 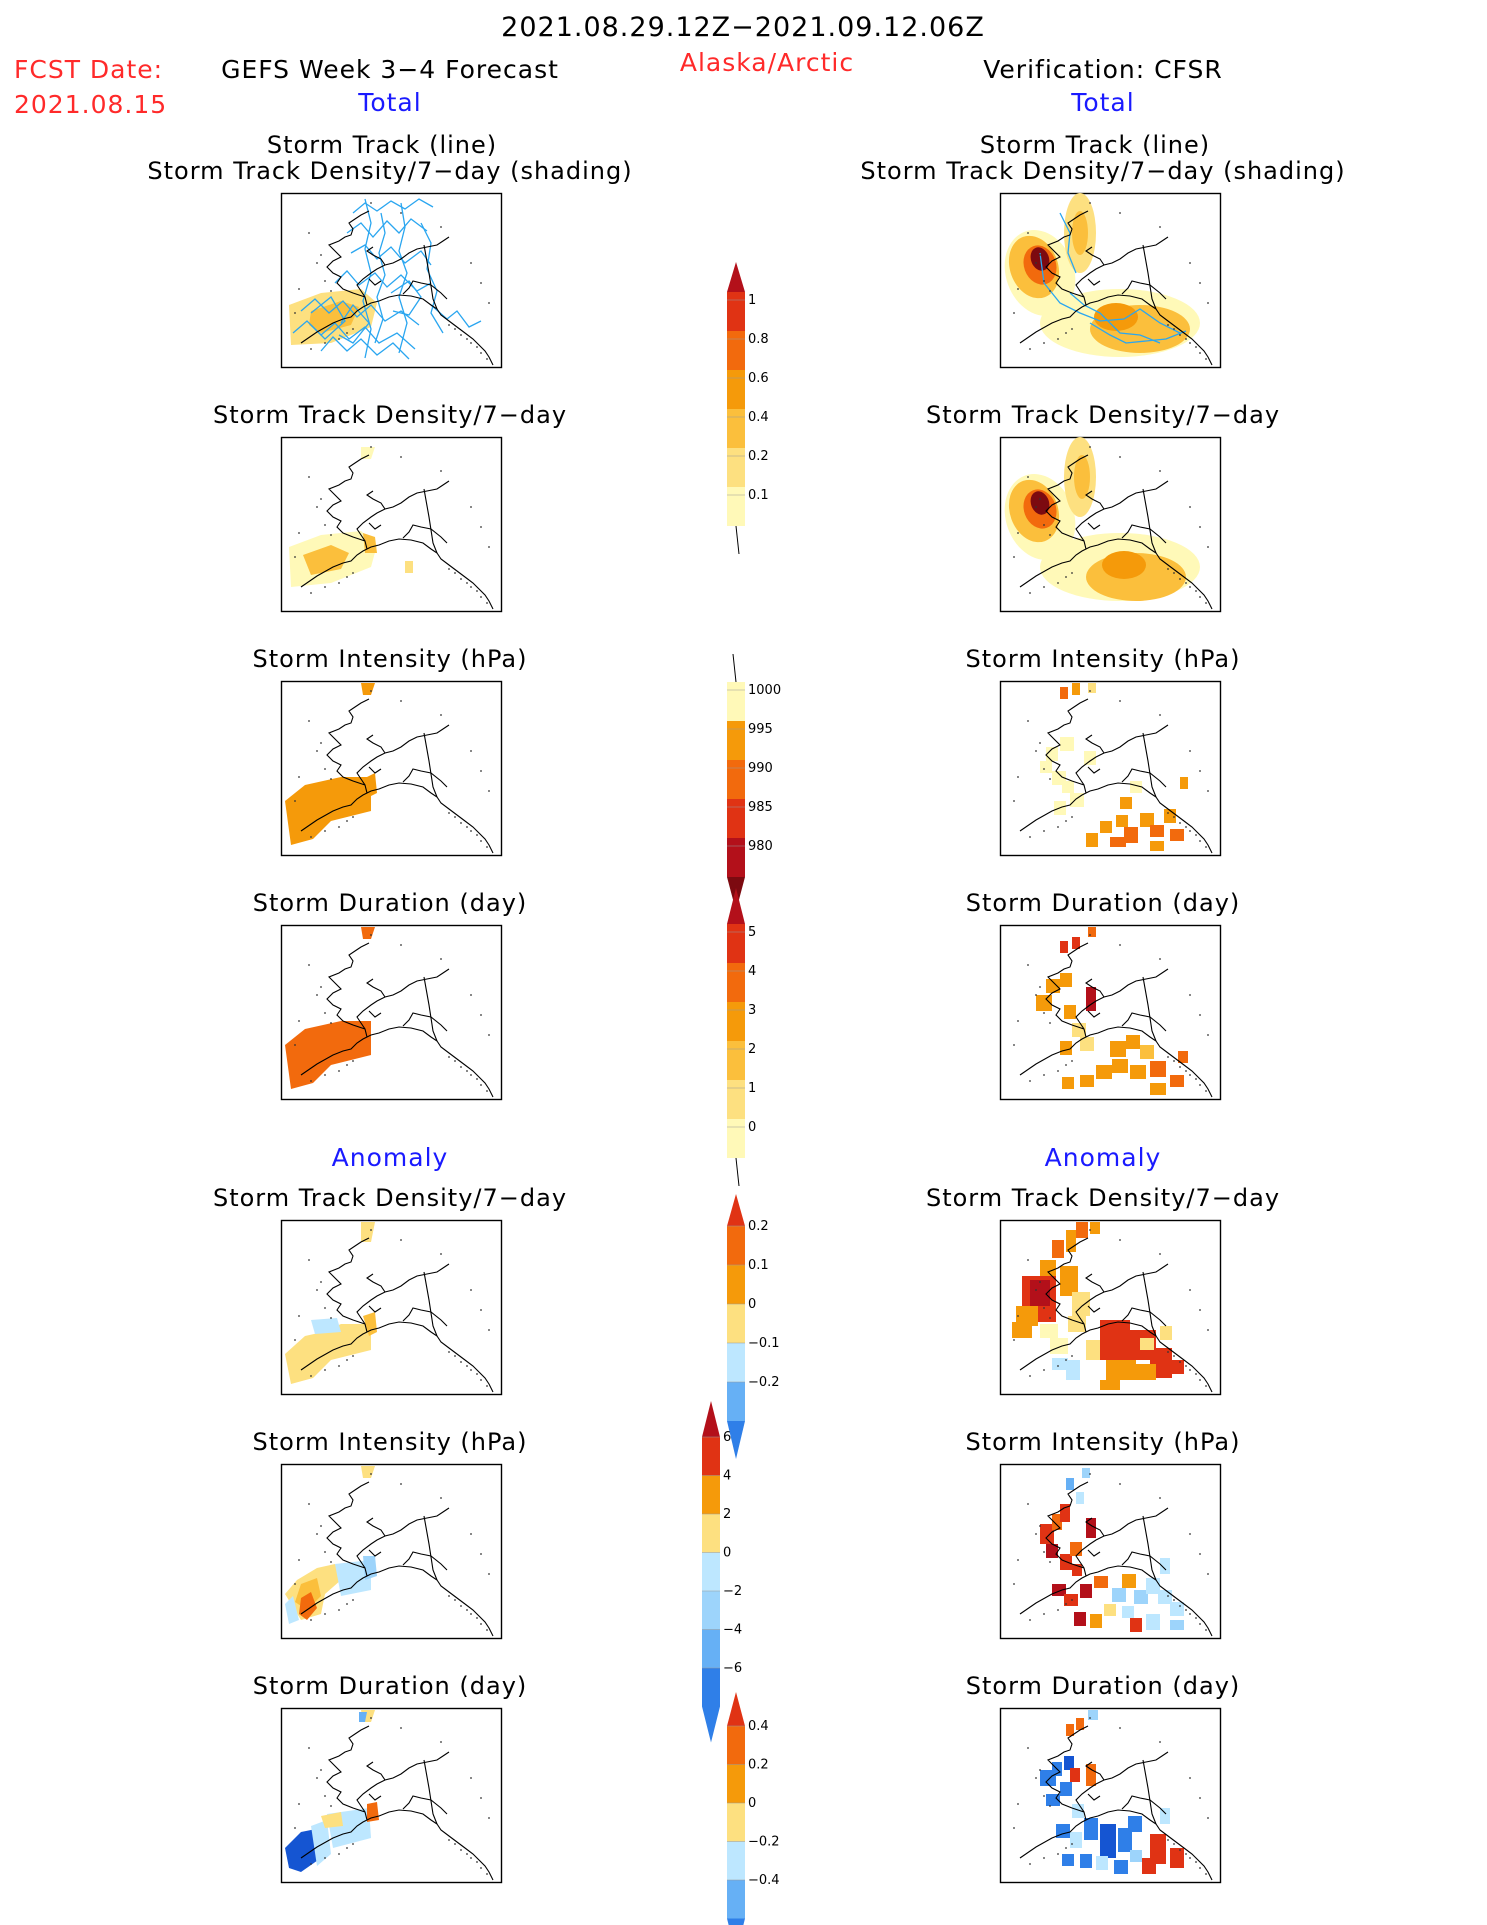 What do you see at coordinates (1110, 1307) in the screenshot?
I see `map-verification-density-anomaly` at bounding box center [1110, 1307].